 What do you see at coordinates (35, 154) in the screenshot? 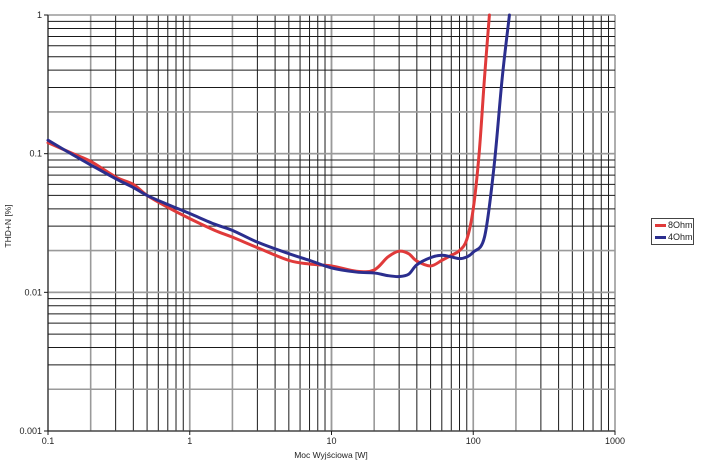
I see `y-tick-label: 0.1` at bounding box center [35, 154].